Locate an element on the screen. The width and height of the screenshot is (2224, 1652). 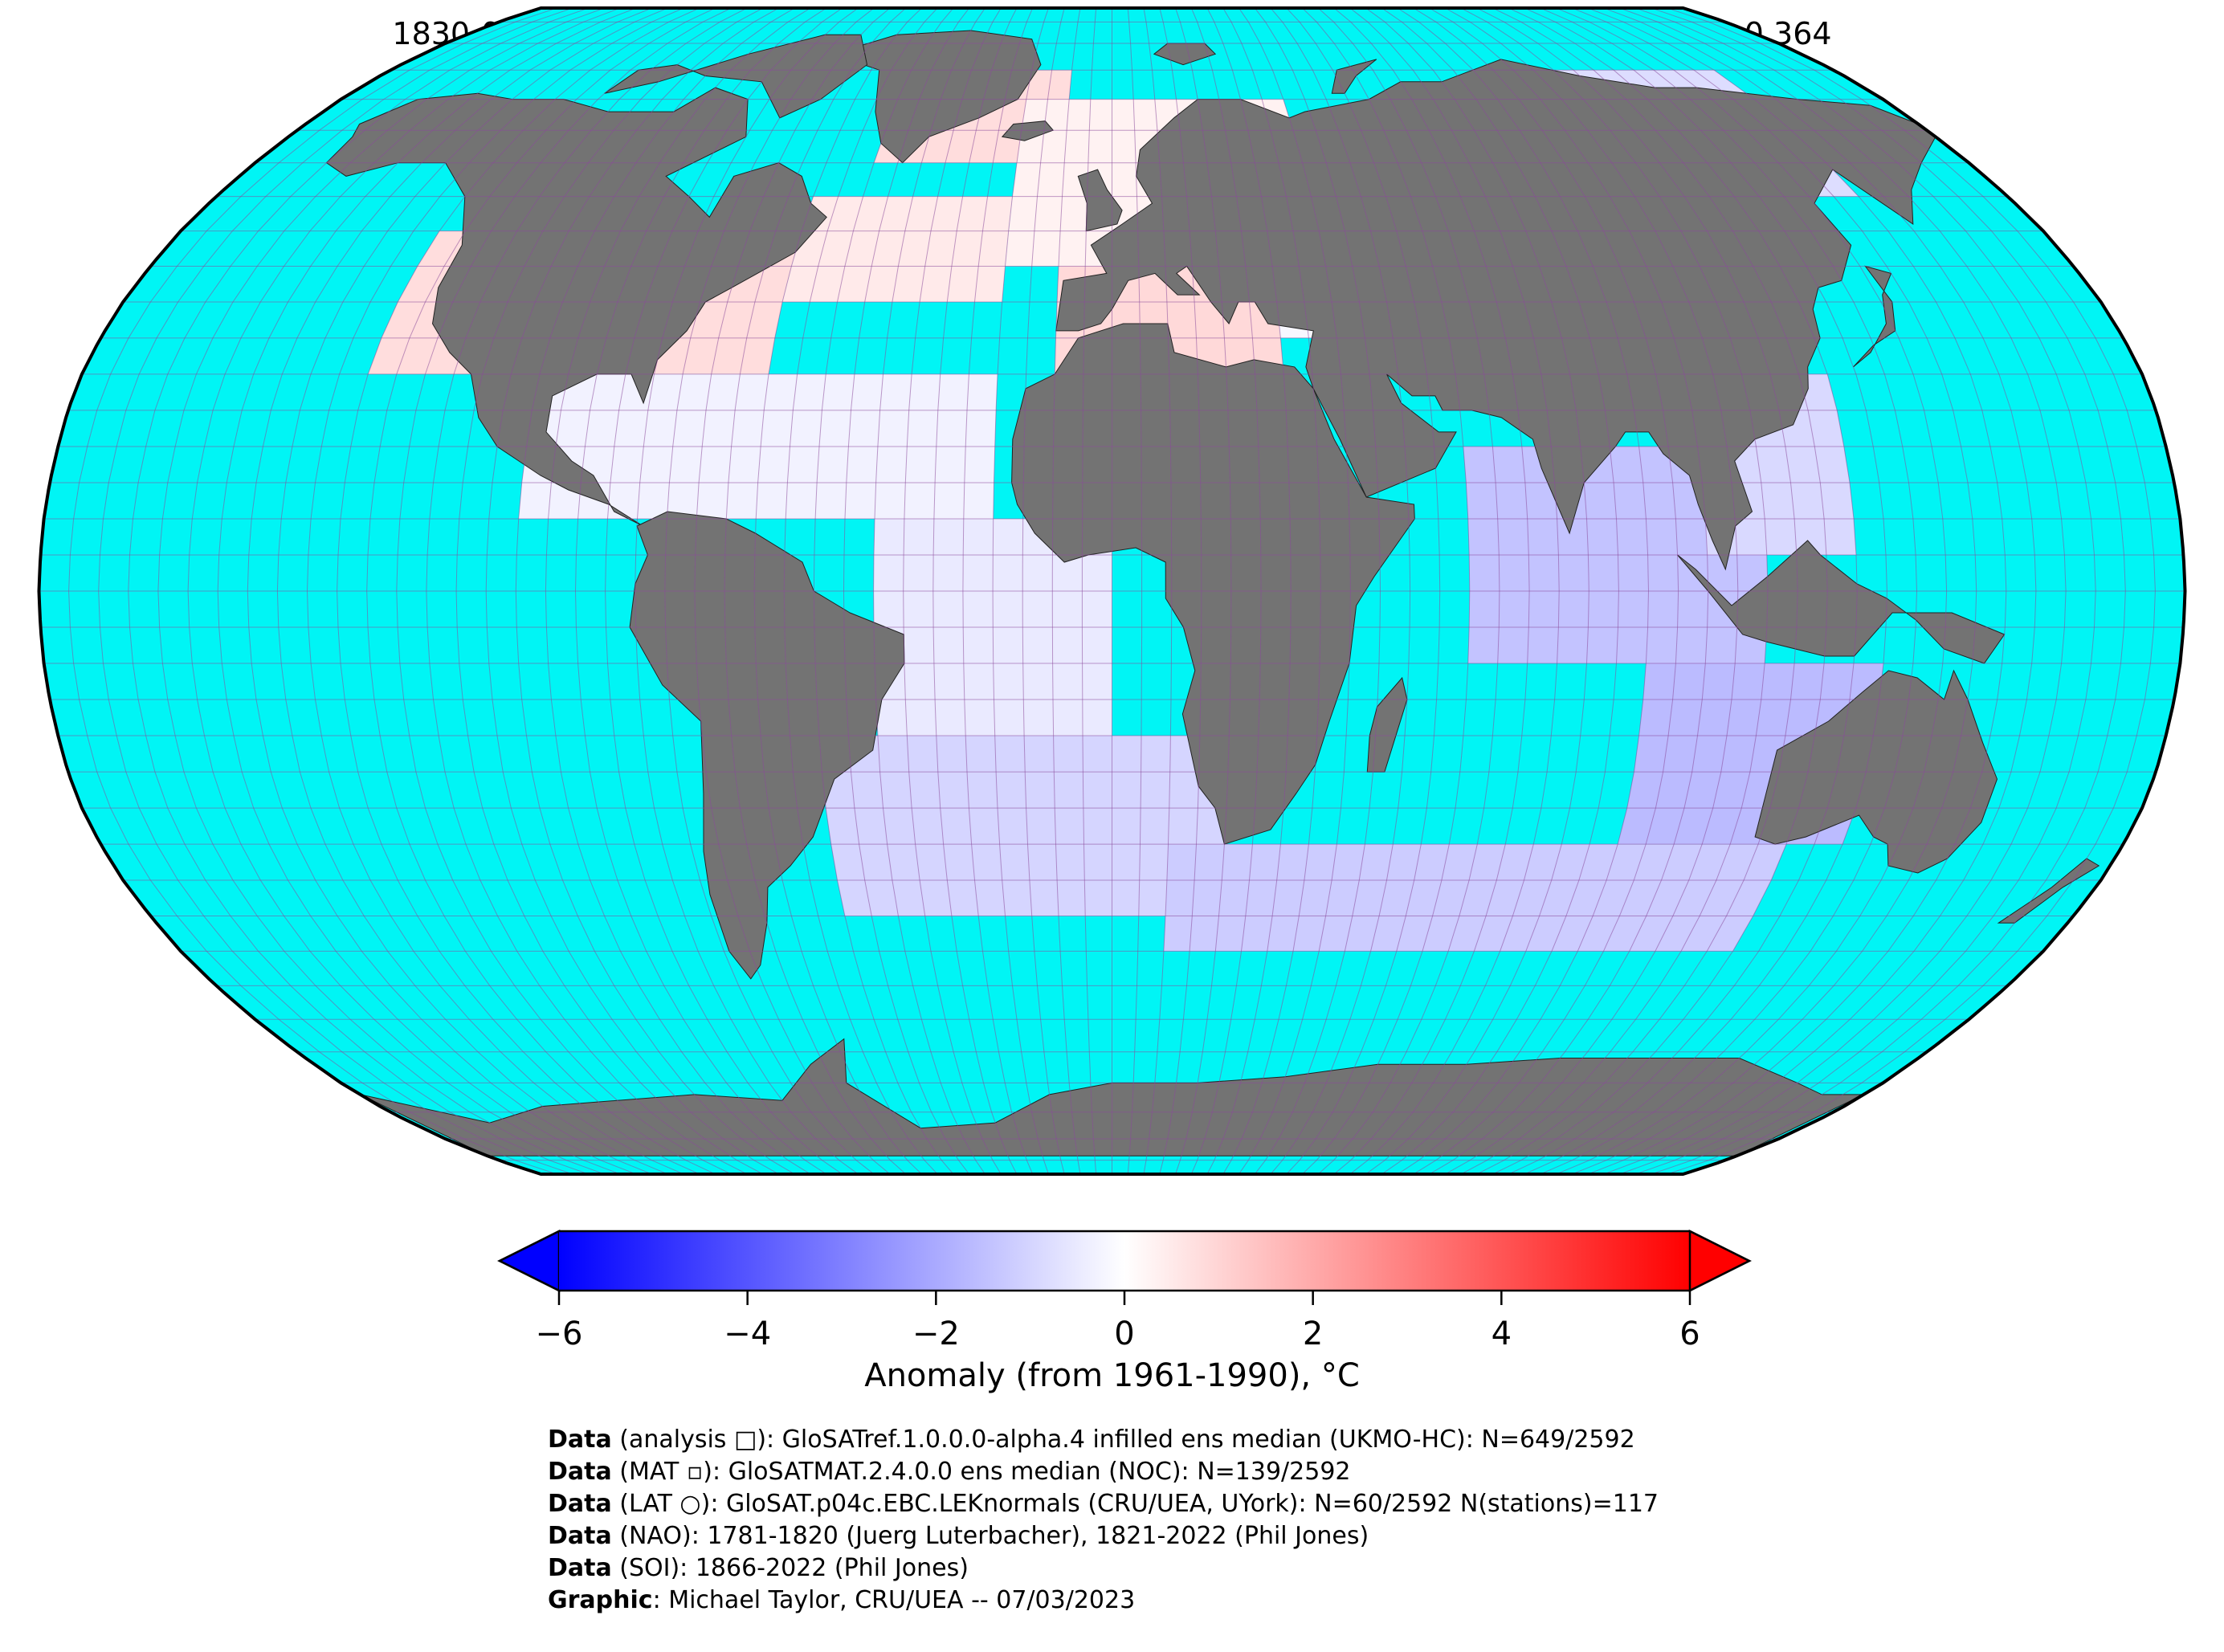
credit-line: Data (SOI): 1866-2022 (Phil Jones) is located at coordinates (758, 1568).